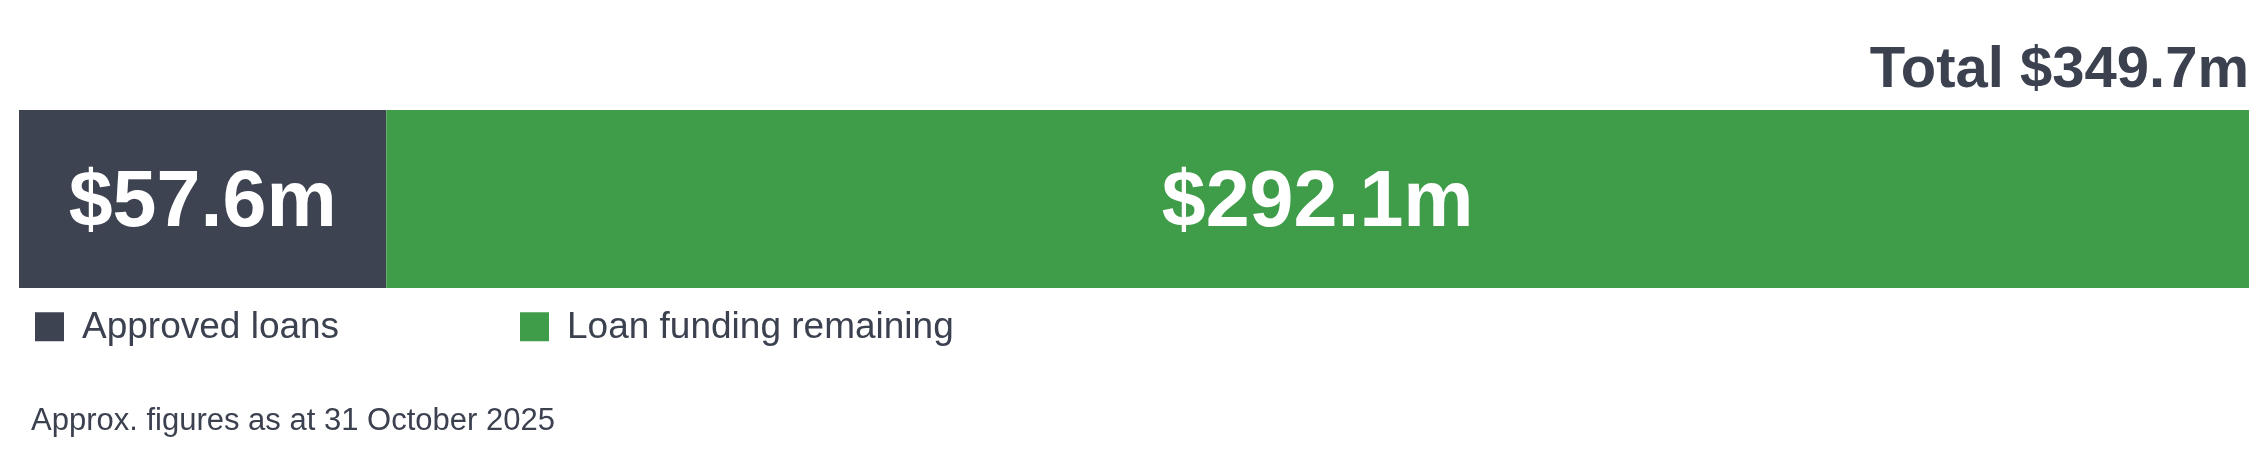 The image size is (2268, 454). What do you see at coordinates (2059, 66) in the screenshot?
I see `total-label: Total $349.7m` at bounding box center [2059, 66].